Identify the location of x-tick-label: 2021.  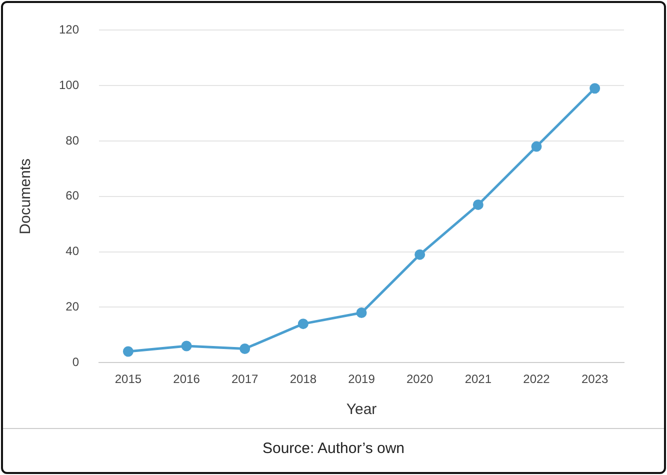
(478, 379).